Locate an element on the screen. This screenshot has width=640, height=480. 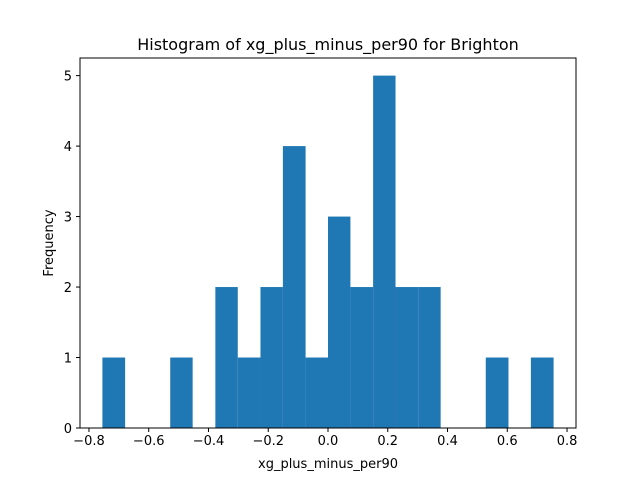
x-tick-label: 0.2 is located at coordinates (387, 441).